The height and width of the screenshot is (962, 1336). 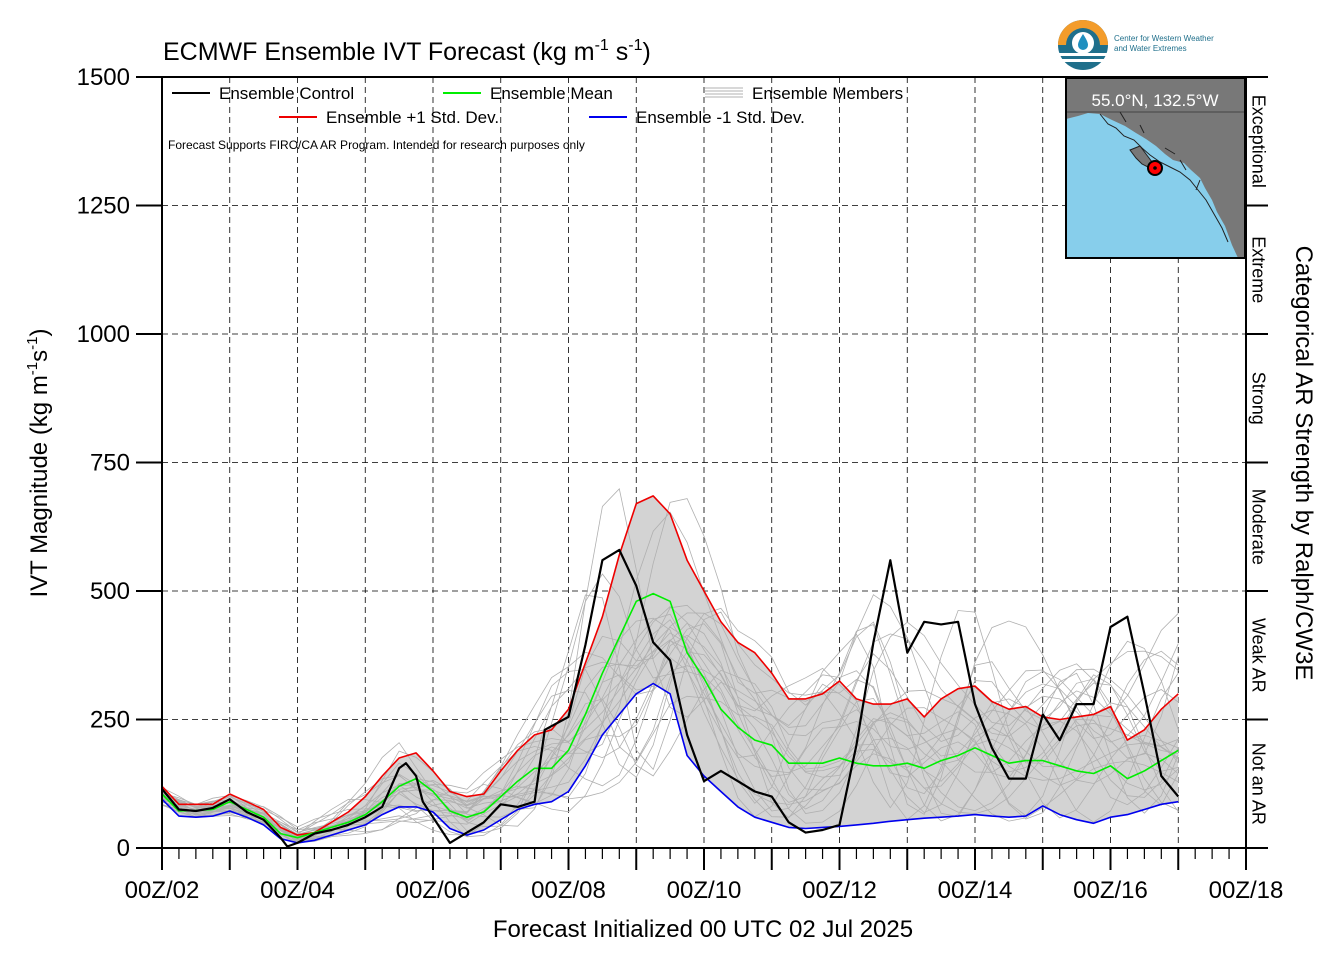 I want to click on logo-text-line2: and Water Extremes, so click(x=1150, y=48).